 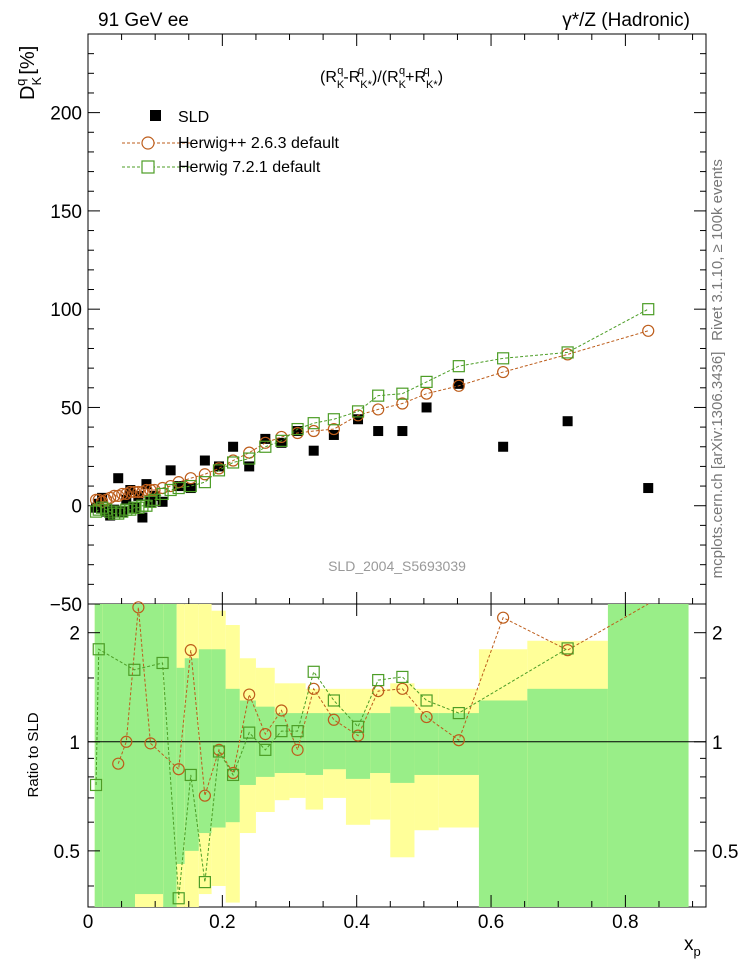 What do you see at coordinates (381, 78) in the screenshot?
I see `title-formula: (RKq-RK*q)/(RKq+RK*q)` at bounding box center [381, 78].